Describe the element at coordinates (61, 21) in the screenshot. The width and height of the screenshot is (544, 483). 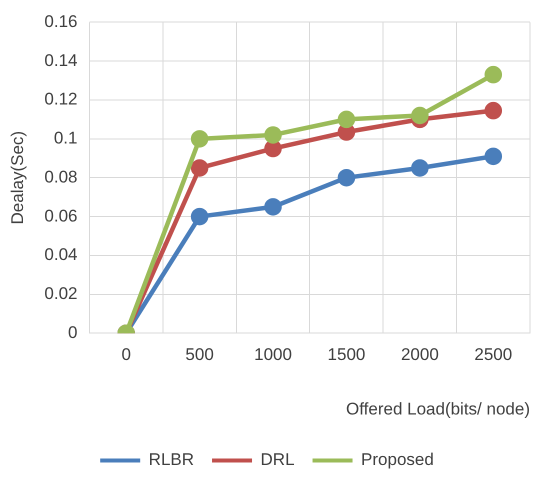
I see `y-tick-label: 0.16` at that location.